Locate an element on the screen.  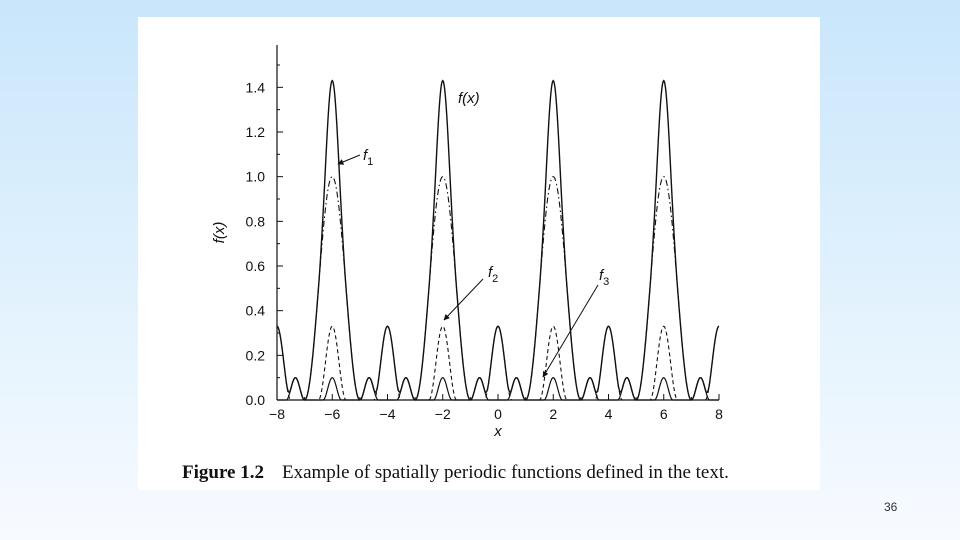
y-tick-label: 0.6 is located at coordinates (256, 266).